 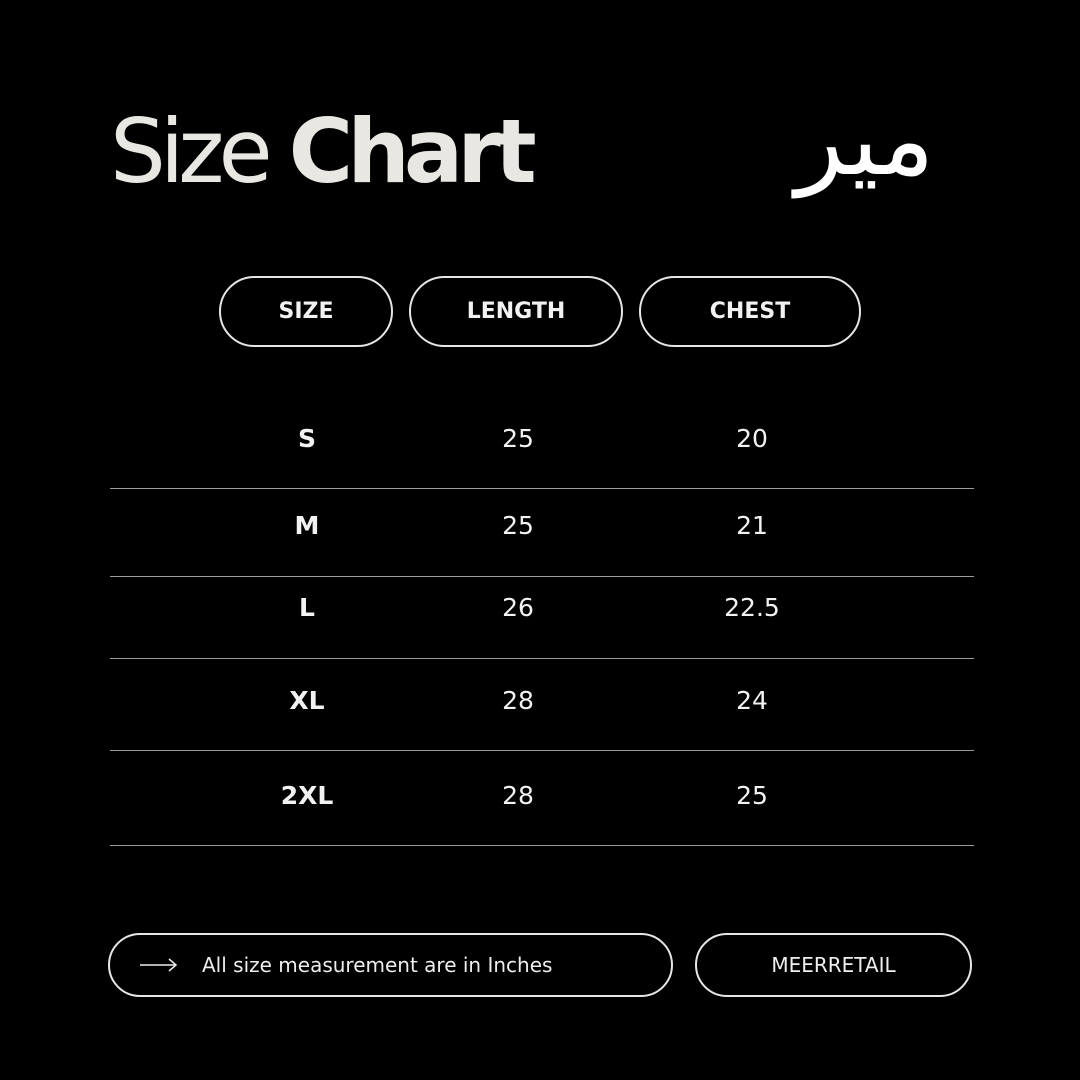 What do you see at coordinates (191, 151) in the screenshot?
I see `title-word-size: Size` at bounding box center [191, 151].